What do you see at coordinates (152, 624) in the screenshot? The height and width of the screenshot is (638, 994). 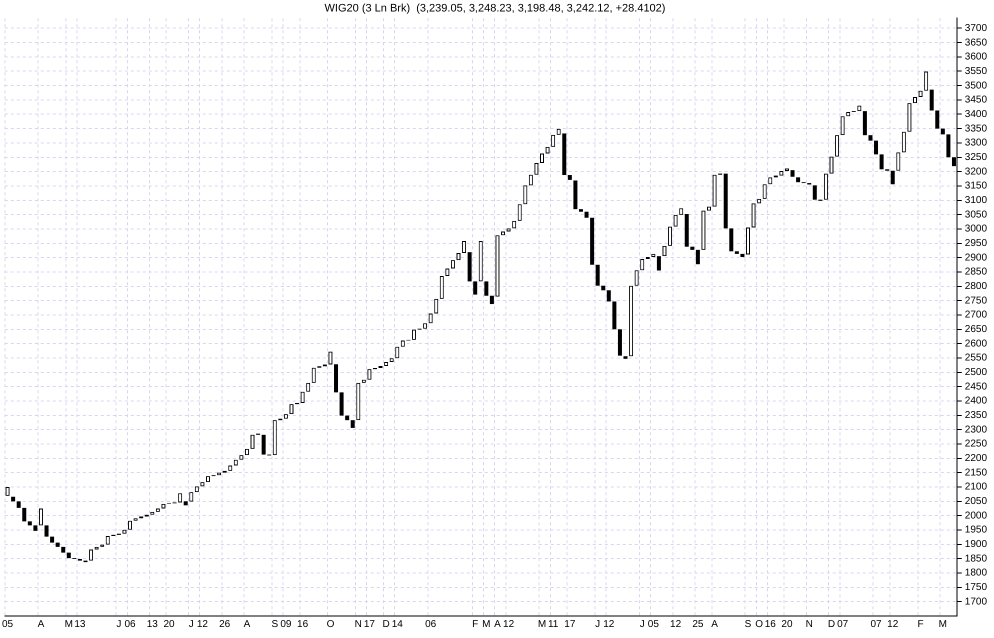 I see `x-tick-label: 13` at bounding box center [152, 624].